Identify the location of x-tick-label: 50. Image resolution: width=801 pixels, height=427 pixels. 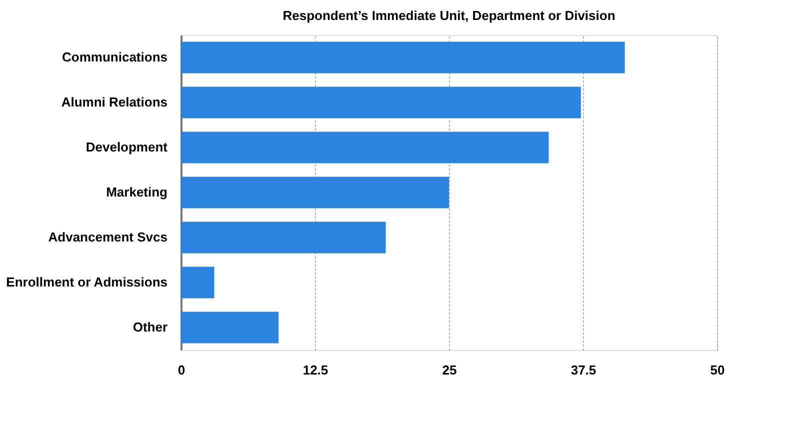
(717, 370).